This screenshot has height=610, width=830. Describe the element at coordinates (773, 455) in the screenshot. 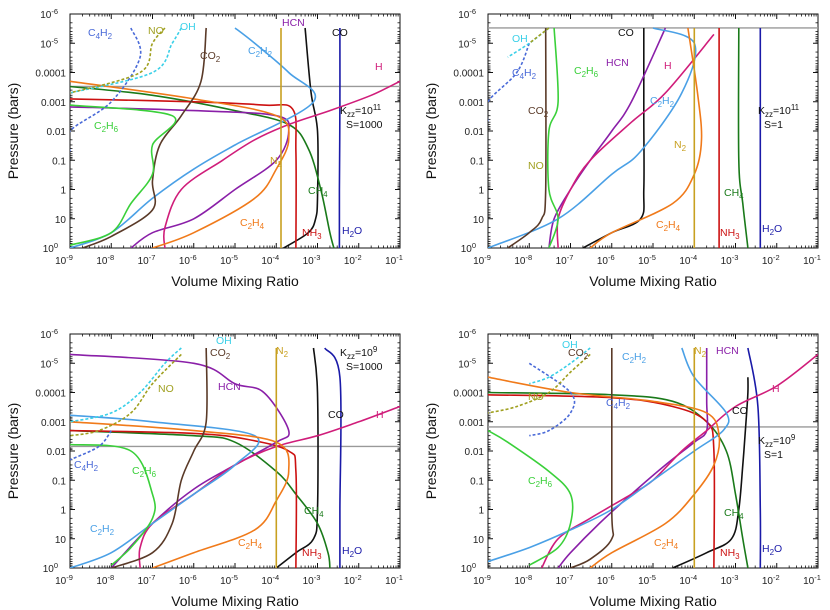

I see `s-label: S=1` at that location.